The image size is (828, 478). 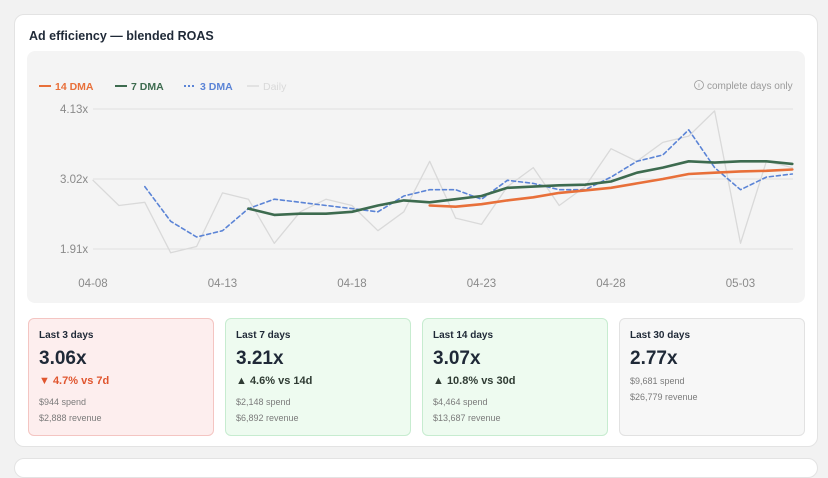 I want to click on tile-value: 3.06x, so click(x=63, y=358).